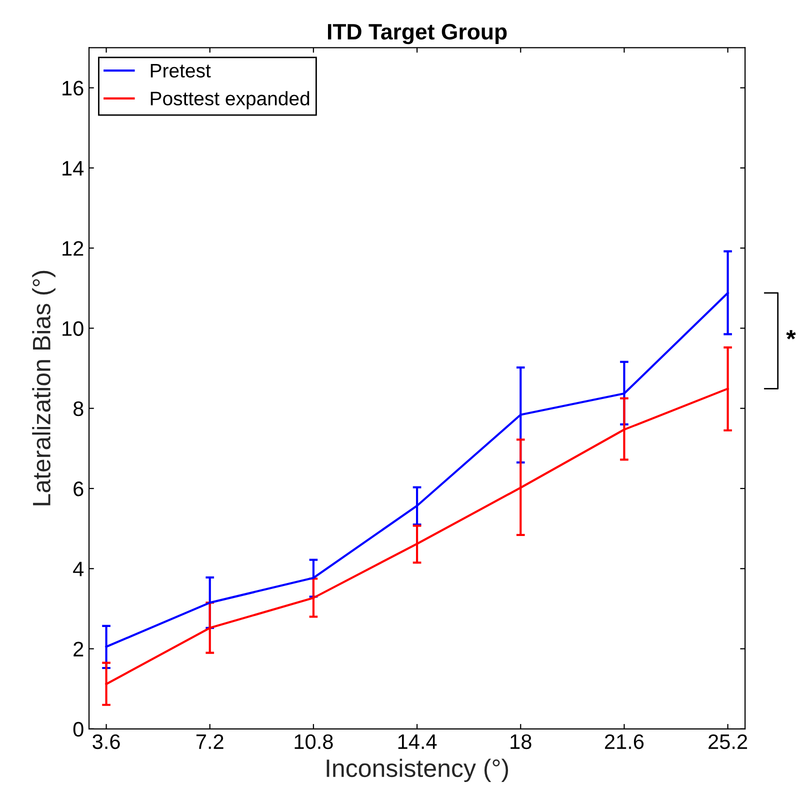 The height and width of the screenshot is (809, 802). What do you see at coordinates (106, 742) in the screenshot?
I see `x-tick-label: 3.6` at bounding box center [106, 742].